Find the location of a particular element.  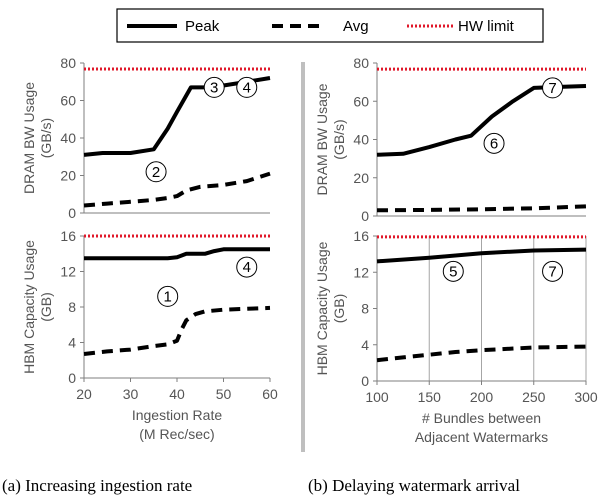

x-tick-label: 50 is located at coordinates (224, 394).